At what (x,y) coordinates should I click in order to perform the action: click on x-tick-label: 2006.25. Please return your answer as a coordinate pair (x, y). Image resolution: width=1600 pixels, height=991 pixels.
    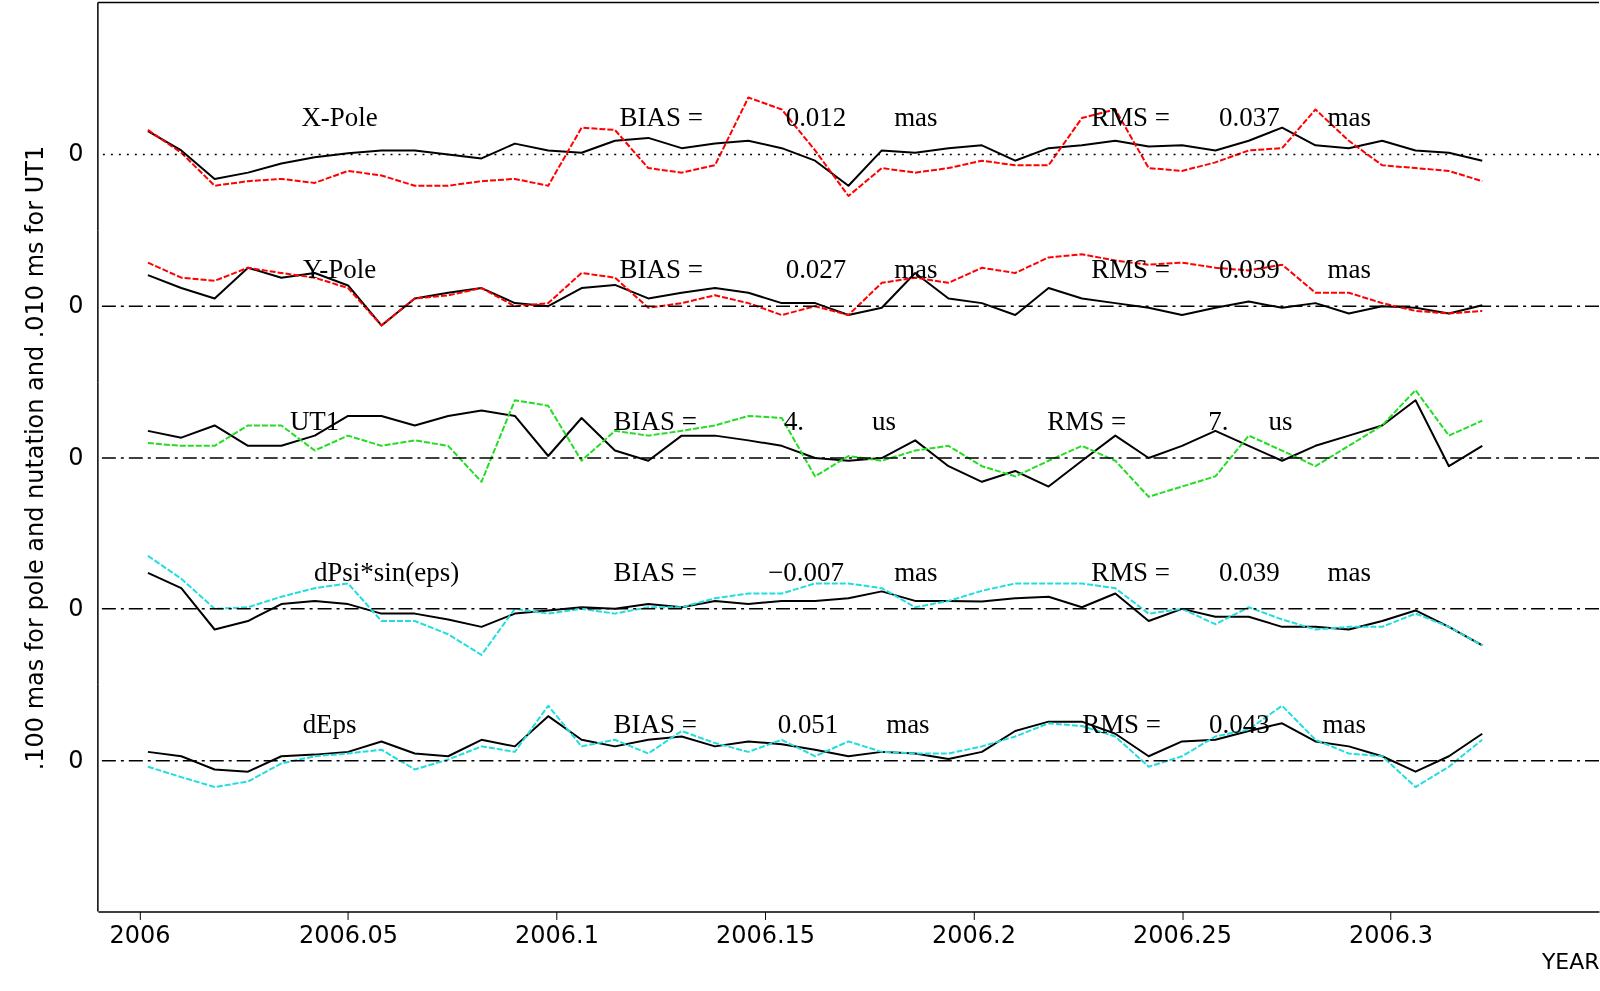
    Looking at the image, I should click on (1182, 934).